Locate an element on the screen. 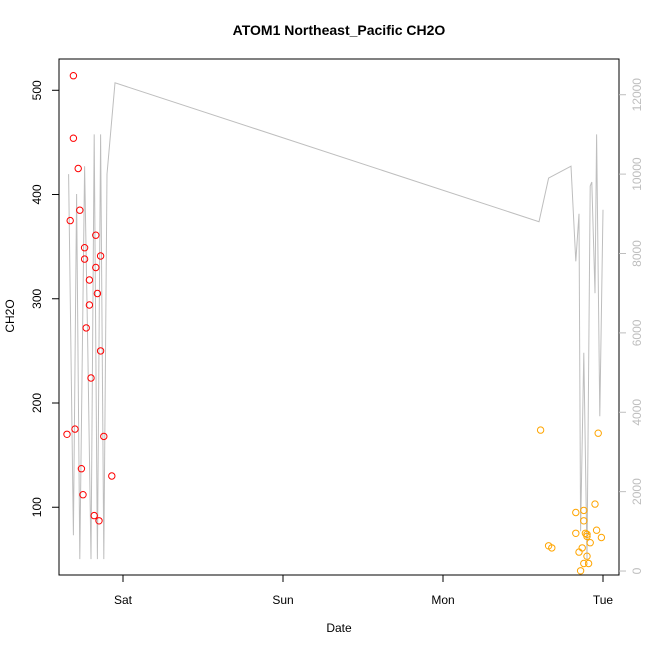 The height and width of the screenshot is (650, 650). x-tick-label: Tue is located at coordinates (603, 600).